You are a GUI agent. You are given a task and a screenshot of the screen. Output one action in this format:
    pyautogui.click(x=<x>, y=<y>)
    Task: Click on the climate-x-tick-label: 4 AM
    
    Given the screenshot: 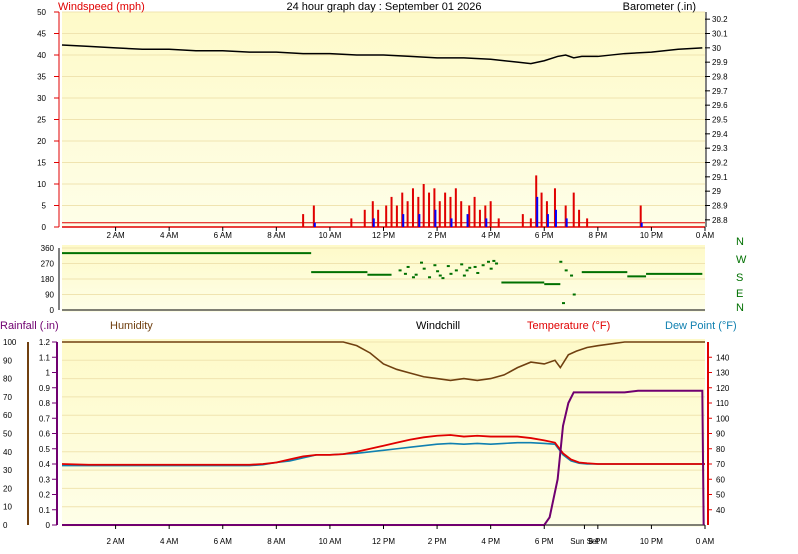 What is the action you would take?
    pyautogui.click(x=169, y=541)
    